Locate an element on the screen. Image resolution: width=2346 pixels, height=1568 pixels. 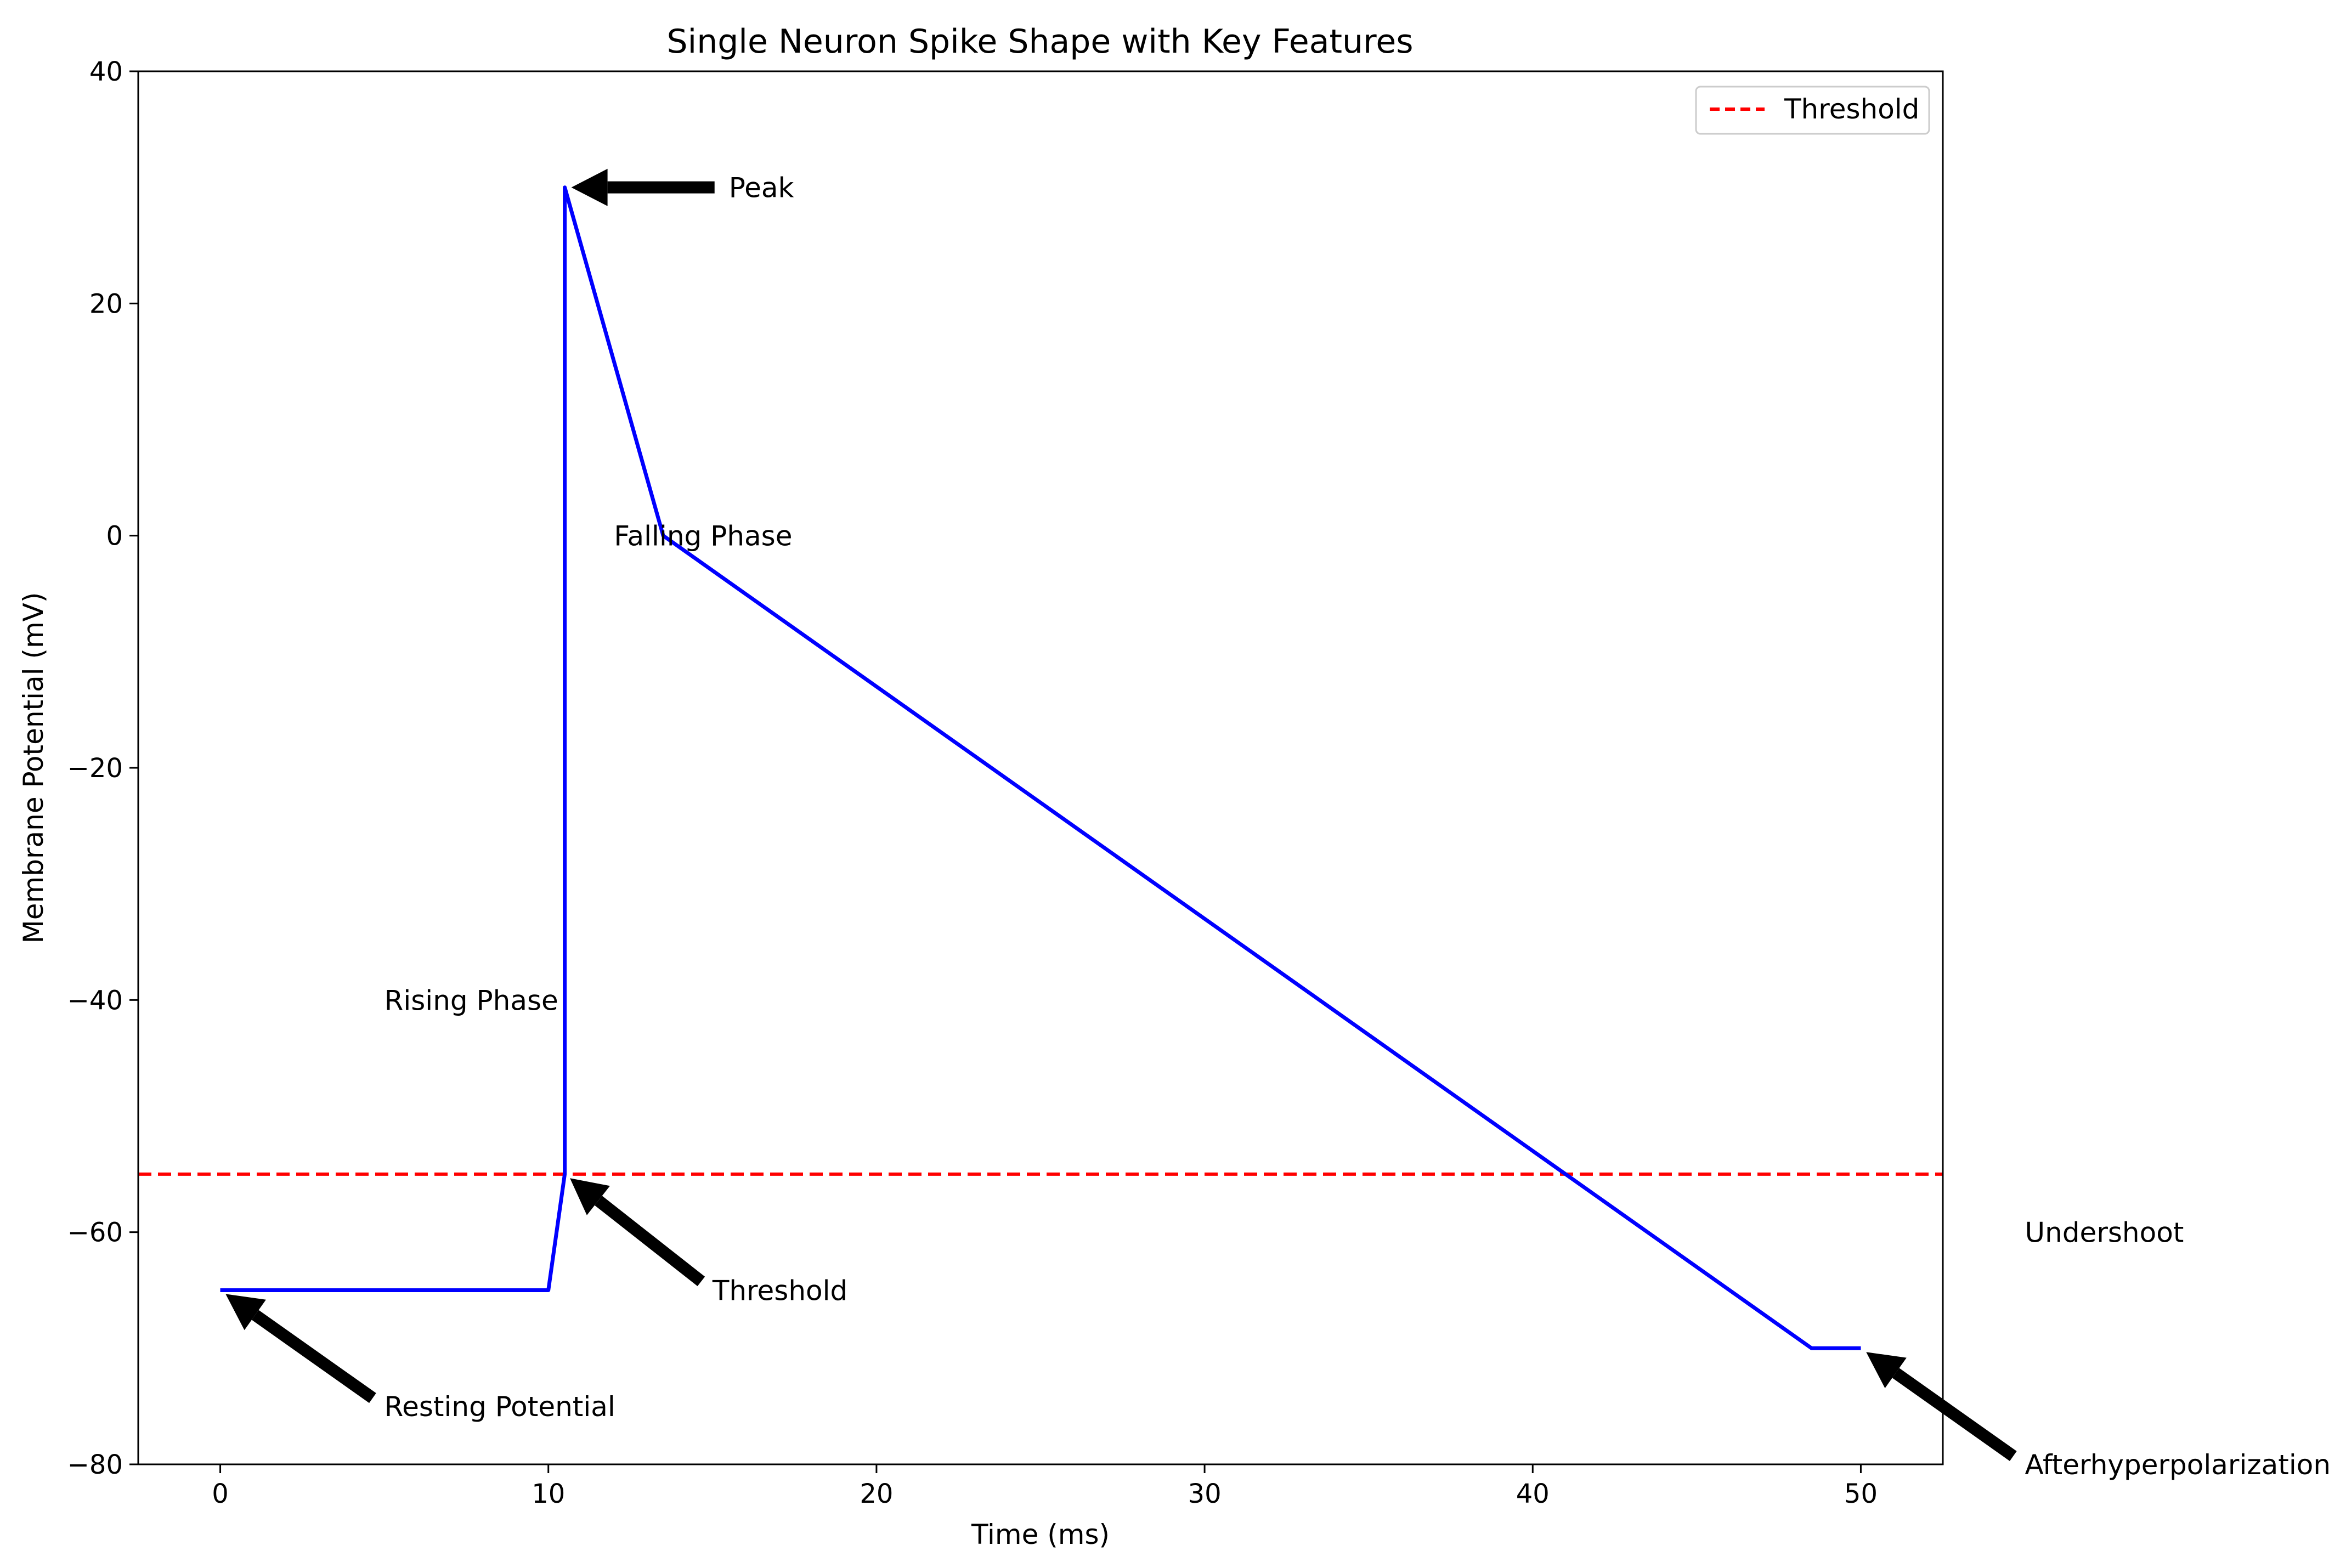
y-tick-label: 20 is located at coordinates (106, 303).